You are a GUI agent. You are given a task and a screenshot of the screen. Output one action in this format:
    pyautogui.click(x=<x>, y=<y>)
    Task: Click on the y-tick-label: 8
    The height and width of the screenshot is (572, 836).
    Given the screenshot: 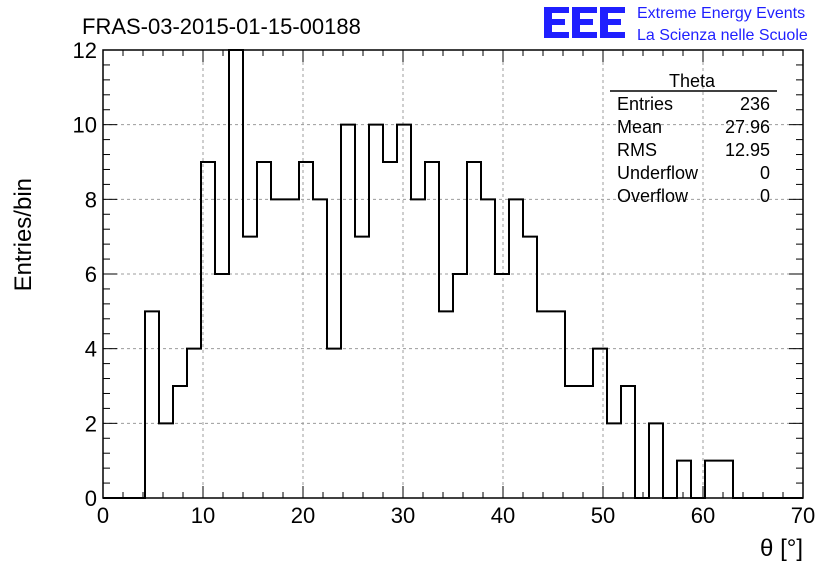 What is the action you would take?
    pyautogui.click(x=91, y=199)
    